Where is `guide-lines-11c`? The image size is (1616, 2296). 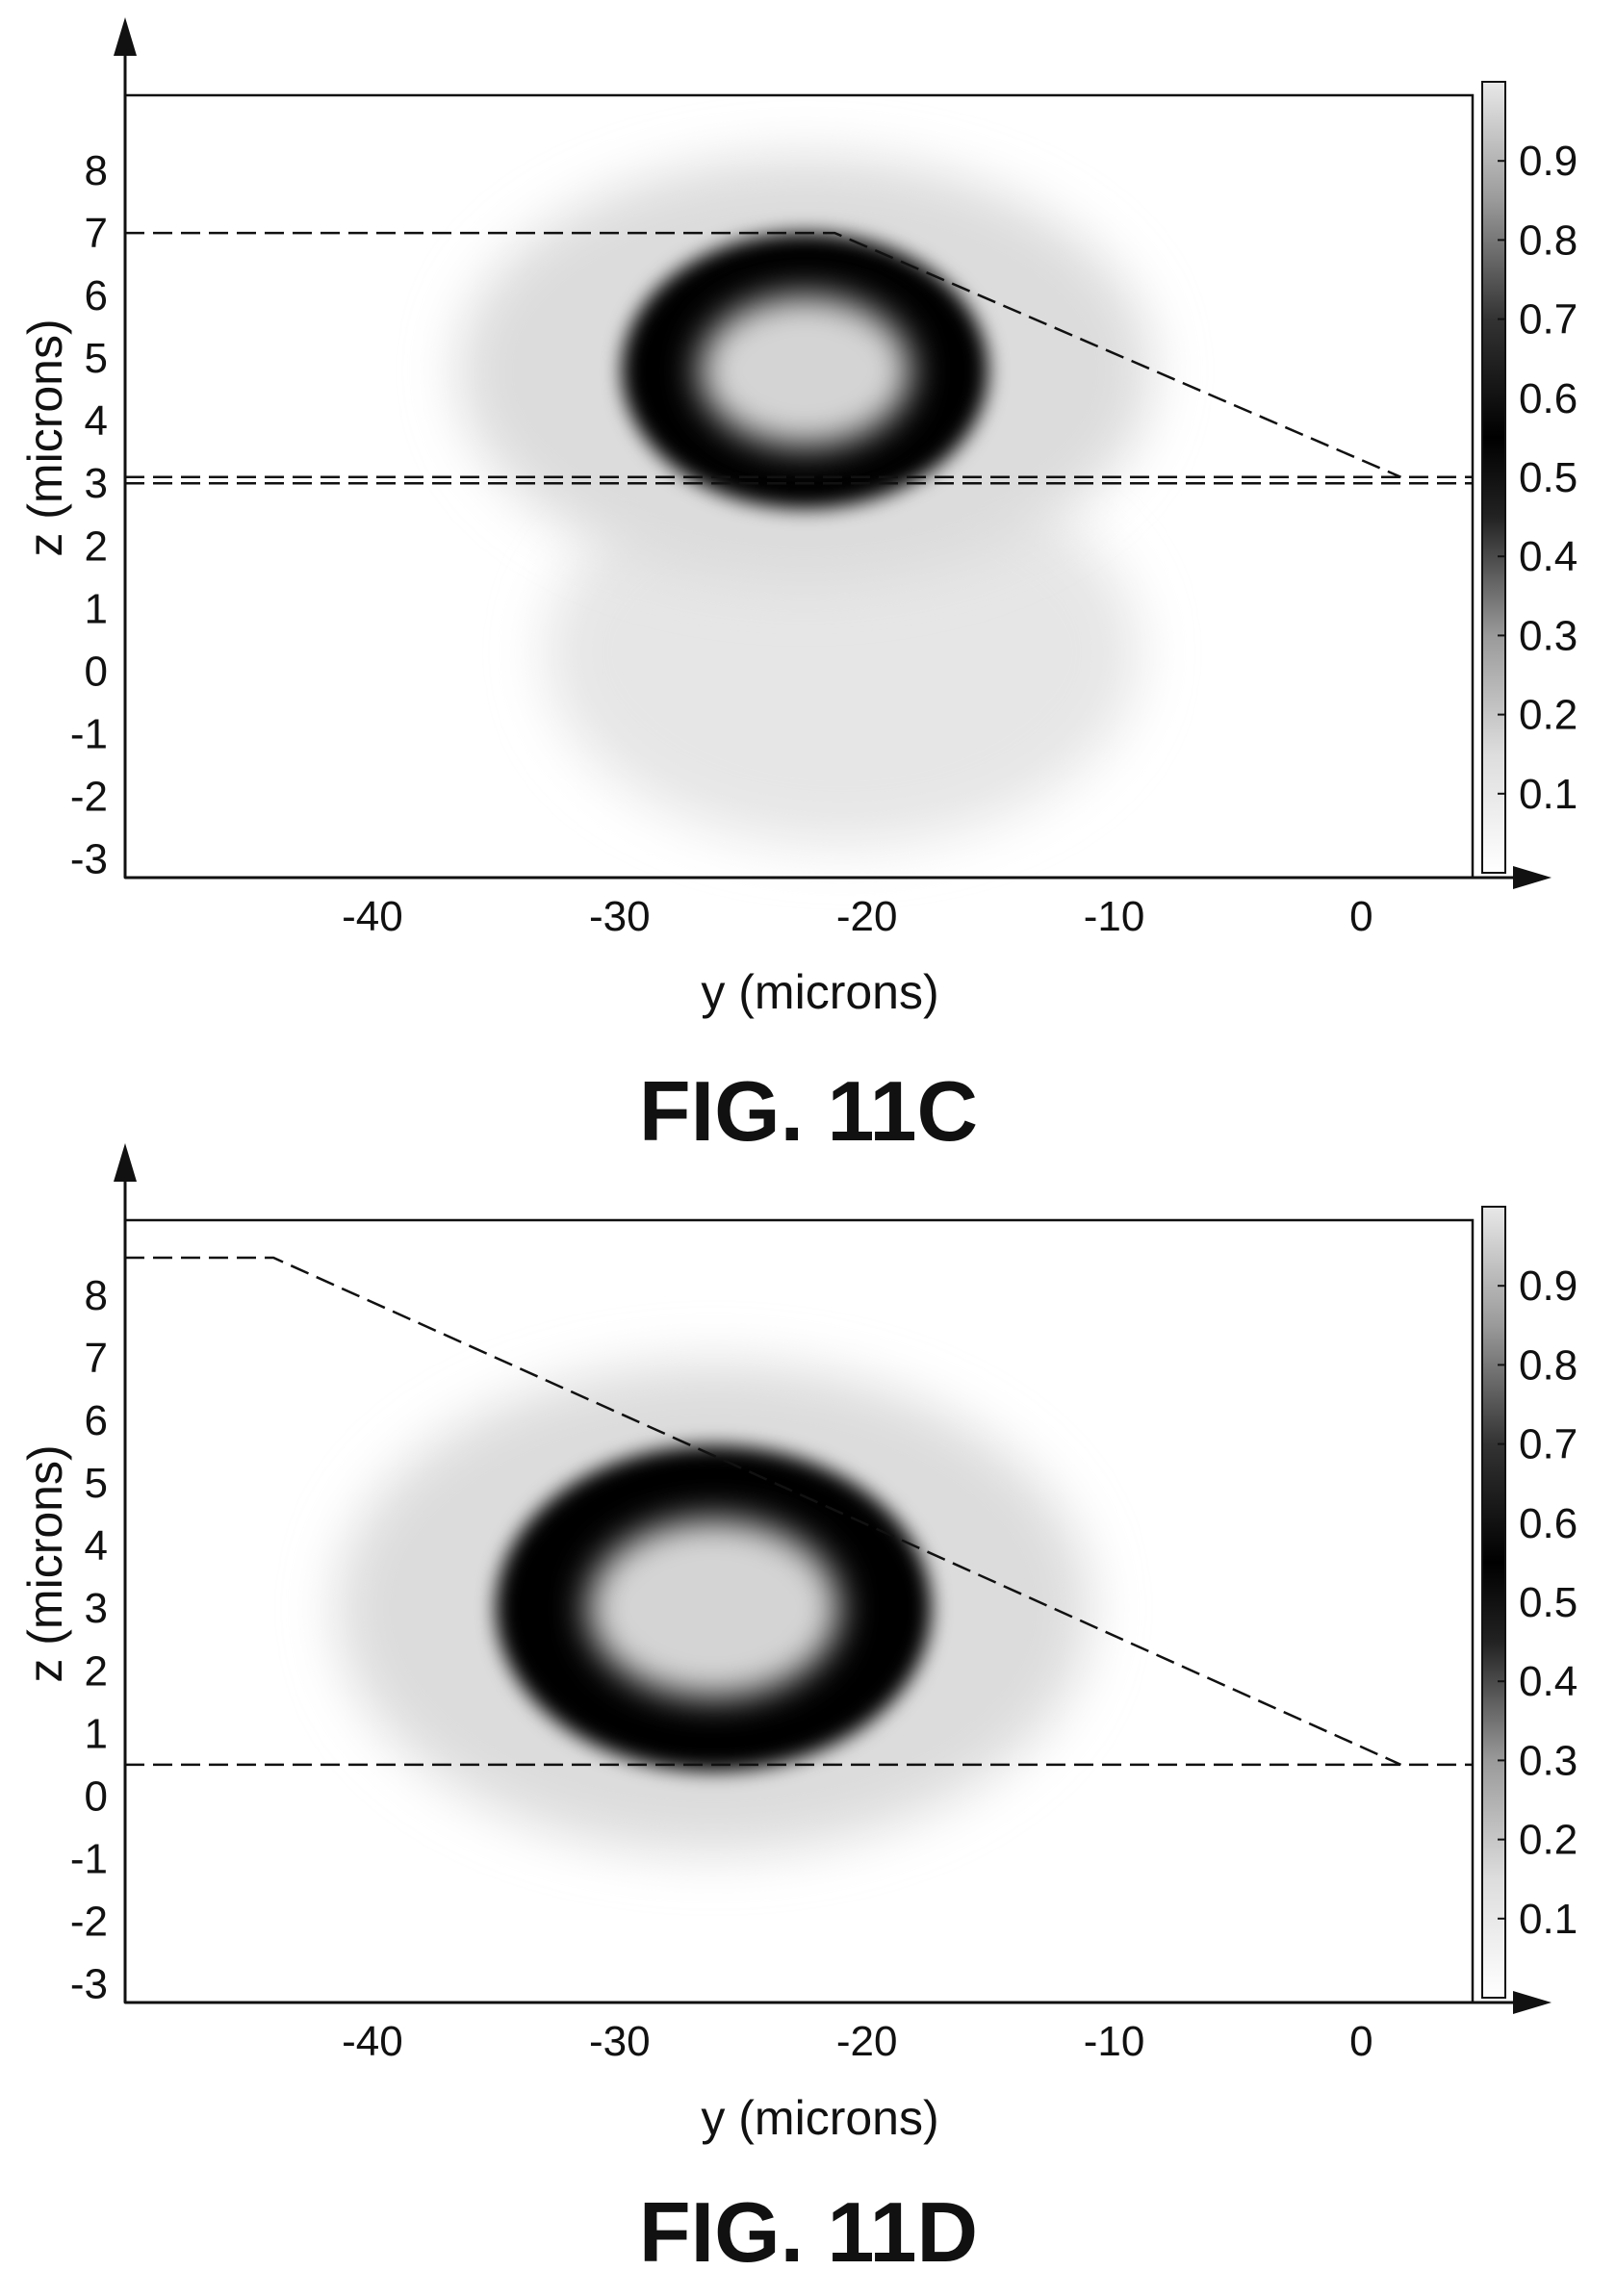
guide-lines-11c is located at coordinates (799, 358).